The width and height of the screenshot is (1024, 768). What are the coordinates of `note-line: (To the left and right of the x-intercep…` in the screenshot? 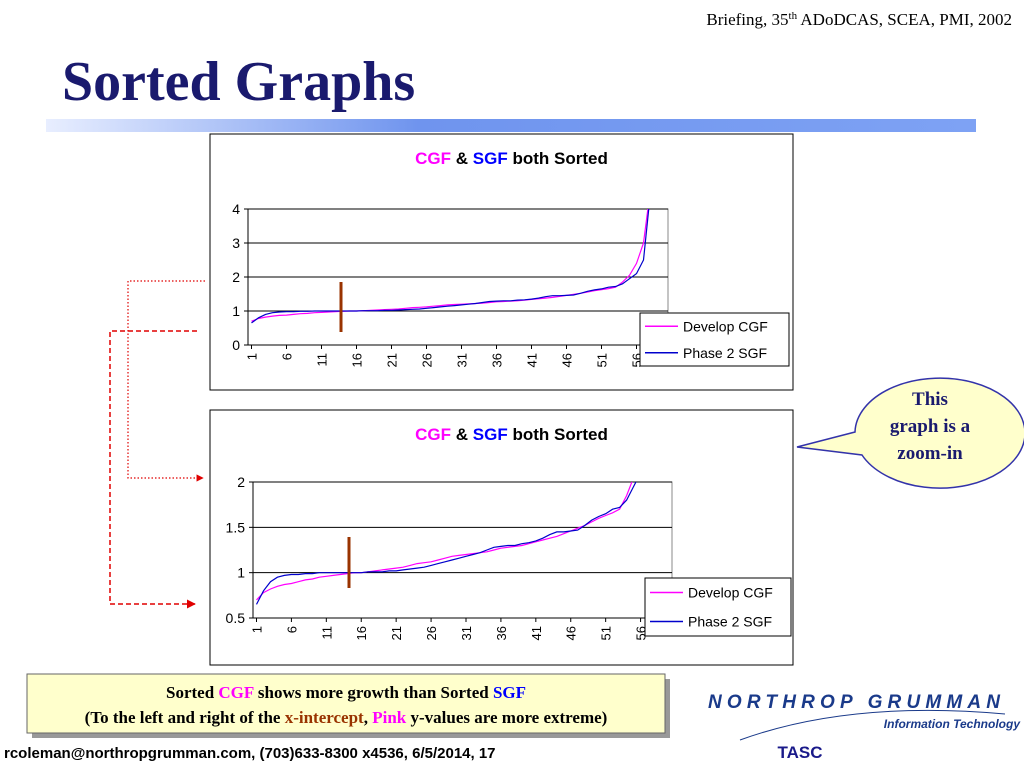 It's located at (346, 717).